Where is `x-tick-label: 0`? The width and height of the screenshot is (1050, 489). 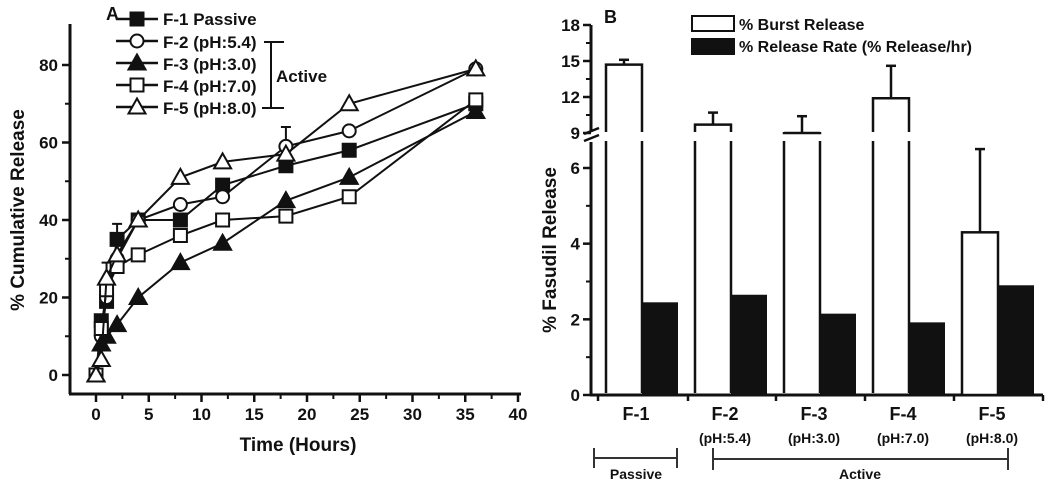 x-tick-label: 0 is located at coordinates (95, 414).